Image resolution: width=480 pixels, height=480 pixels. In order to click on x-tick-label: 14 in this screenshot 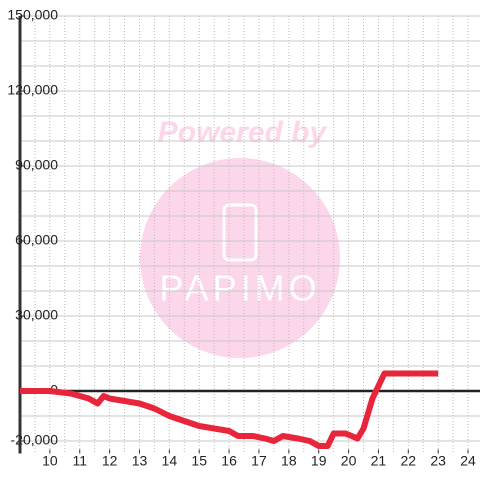, I will do `click(170, 461)`.